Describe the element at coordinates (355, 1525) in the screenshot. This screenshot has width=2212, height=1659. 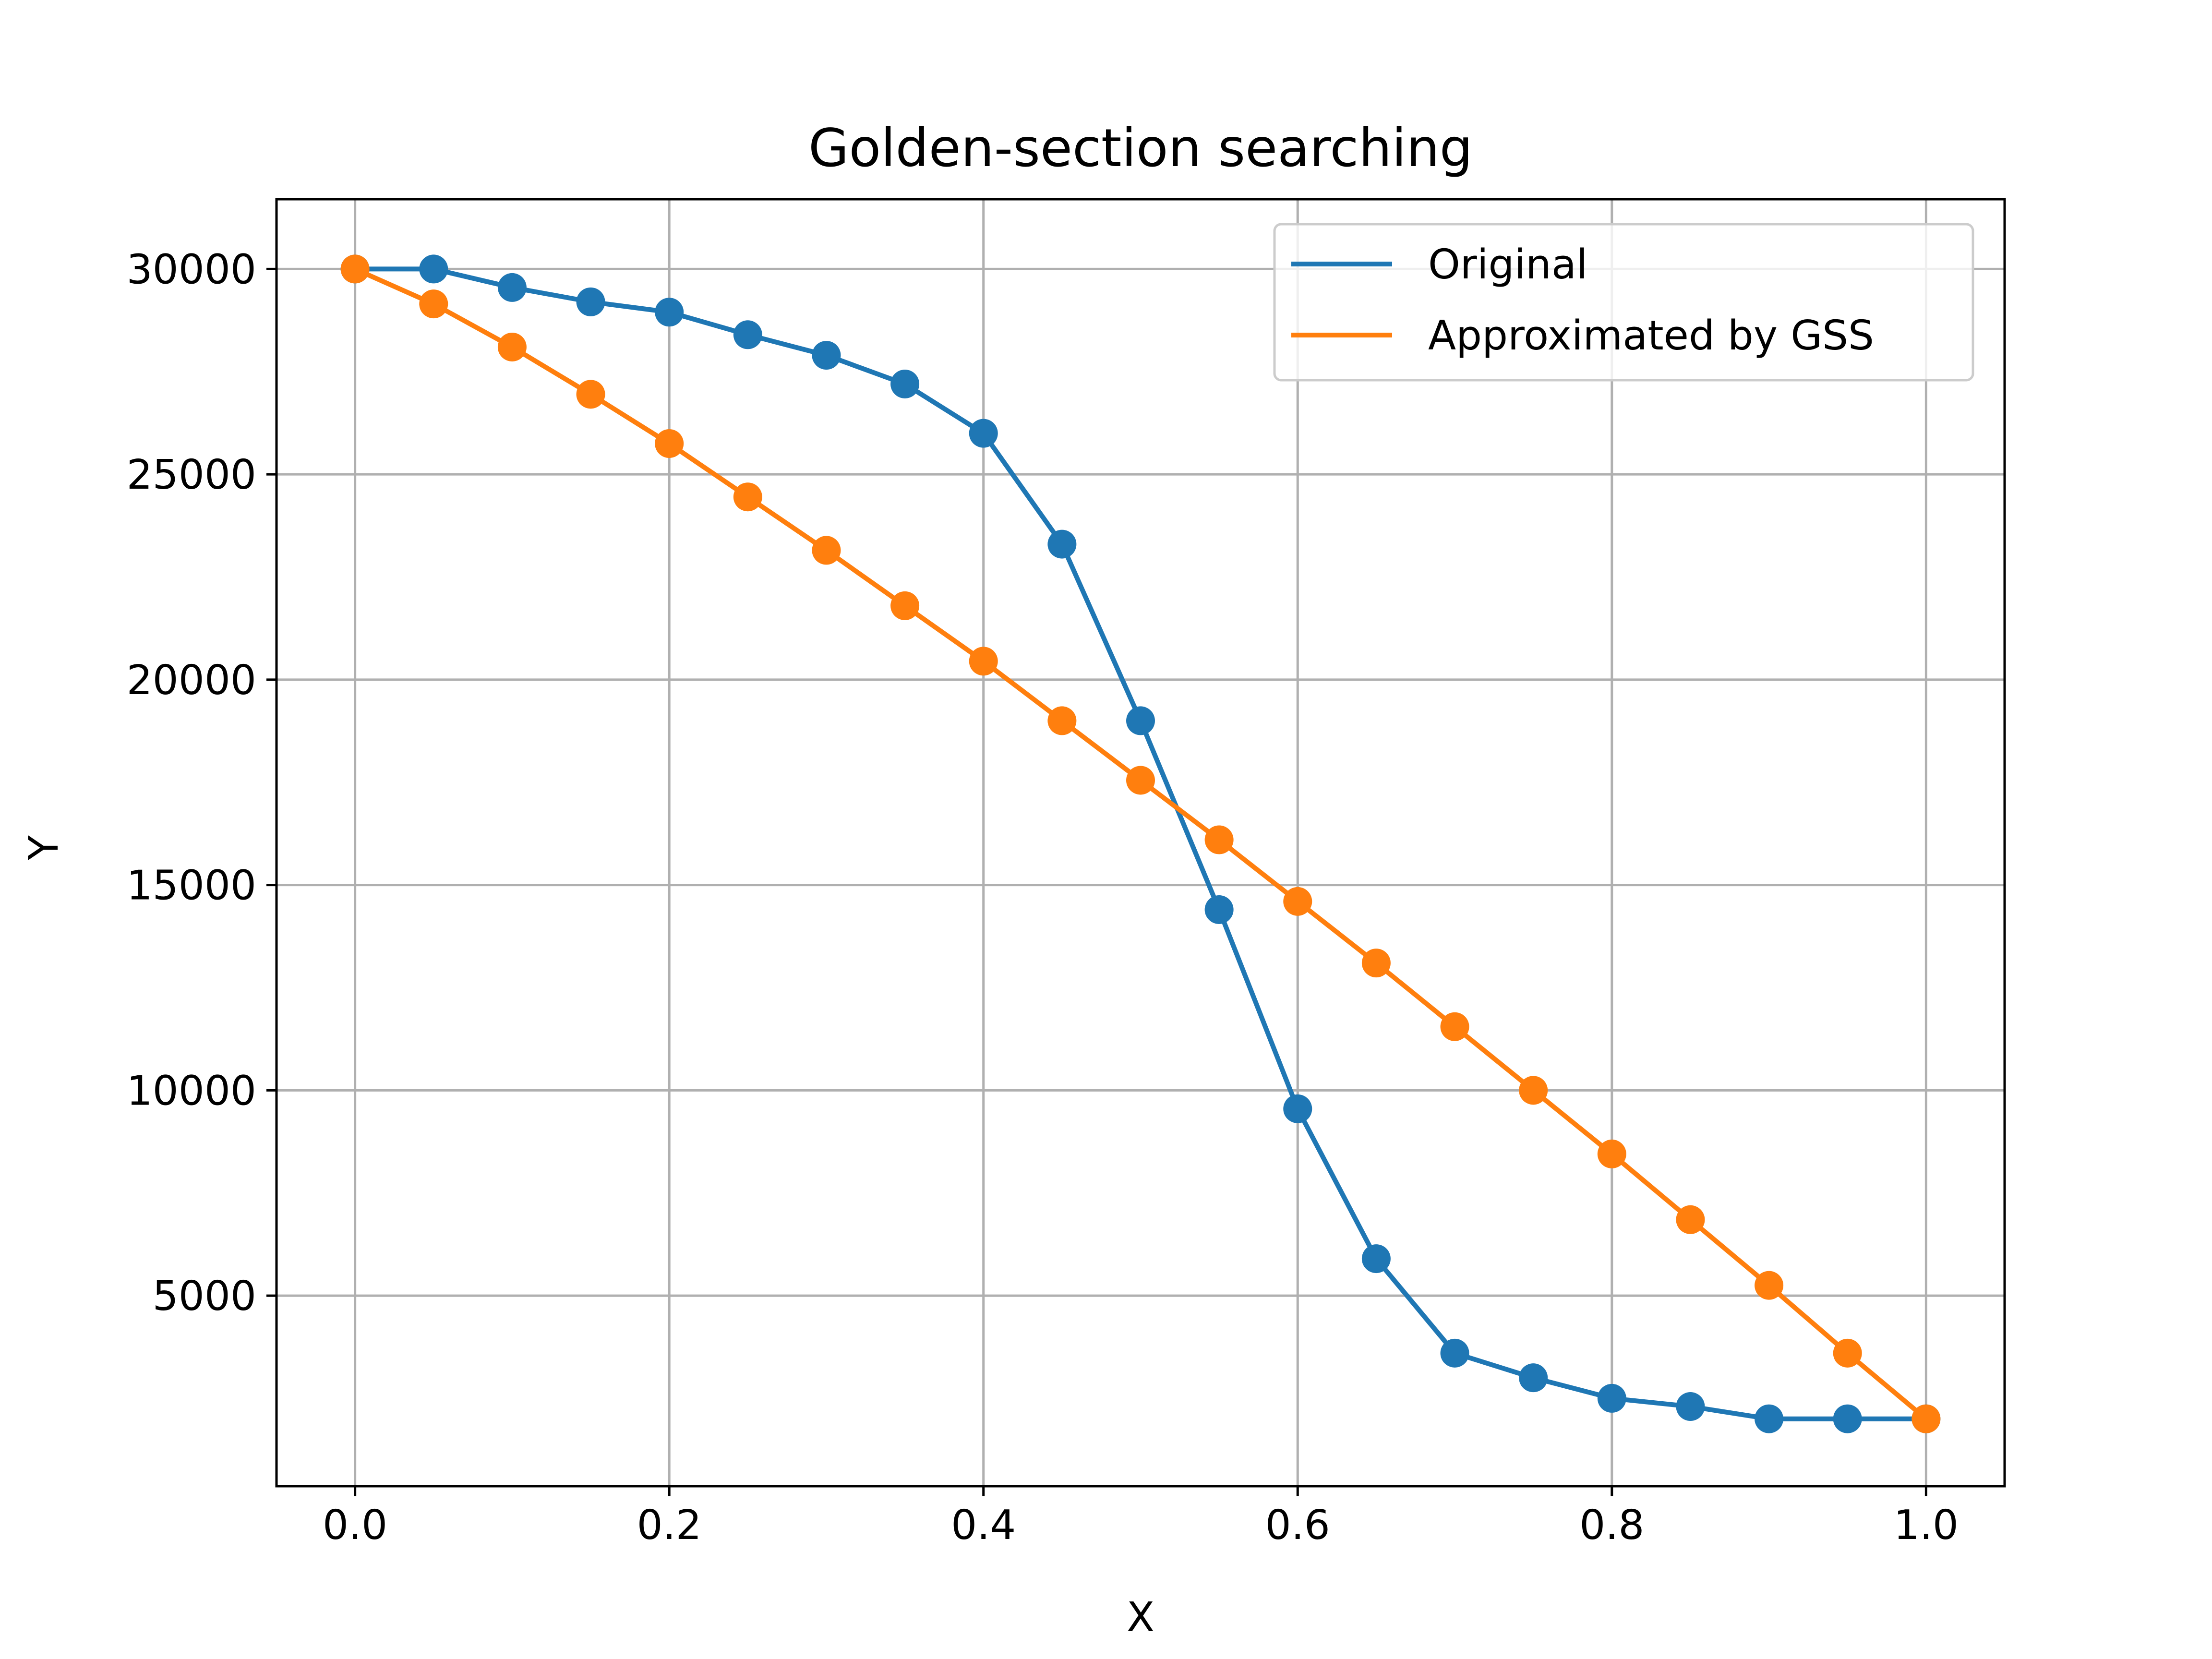
I see `x-tick-label: 0.0` at that location.